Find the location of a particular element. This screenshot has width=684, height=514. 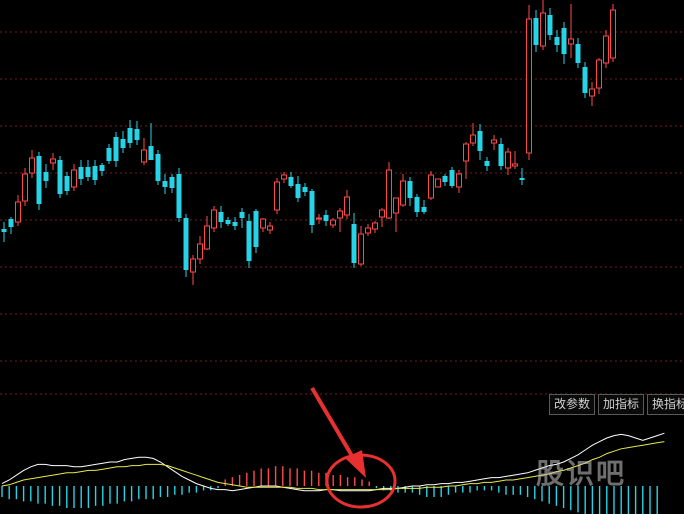

annotation-layer is located at coordinates (353, 447).